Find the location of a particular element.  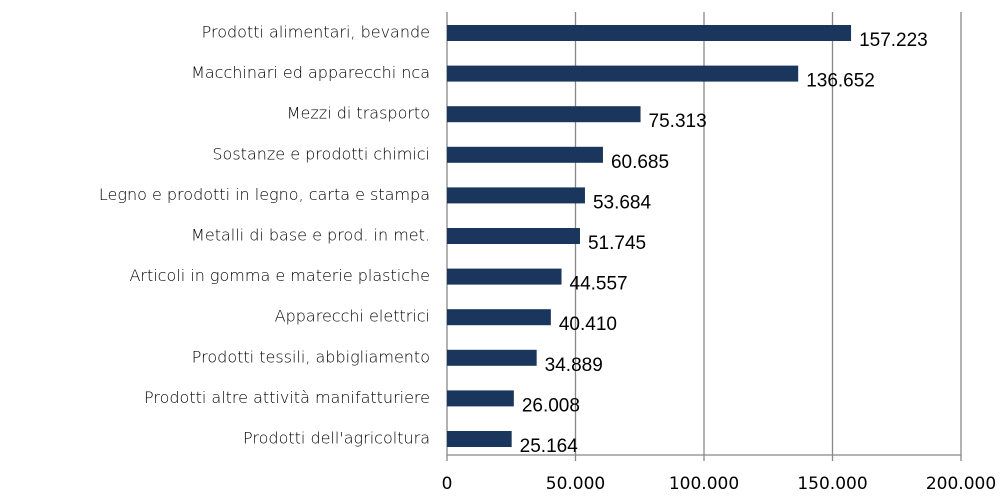

value-label: 44.557 is located at coordinates (599, 284).